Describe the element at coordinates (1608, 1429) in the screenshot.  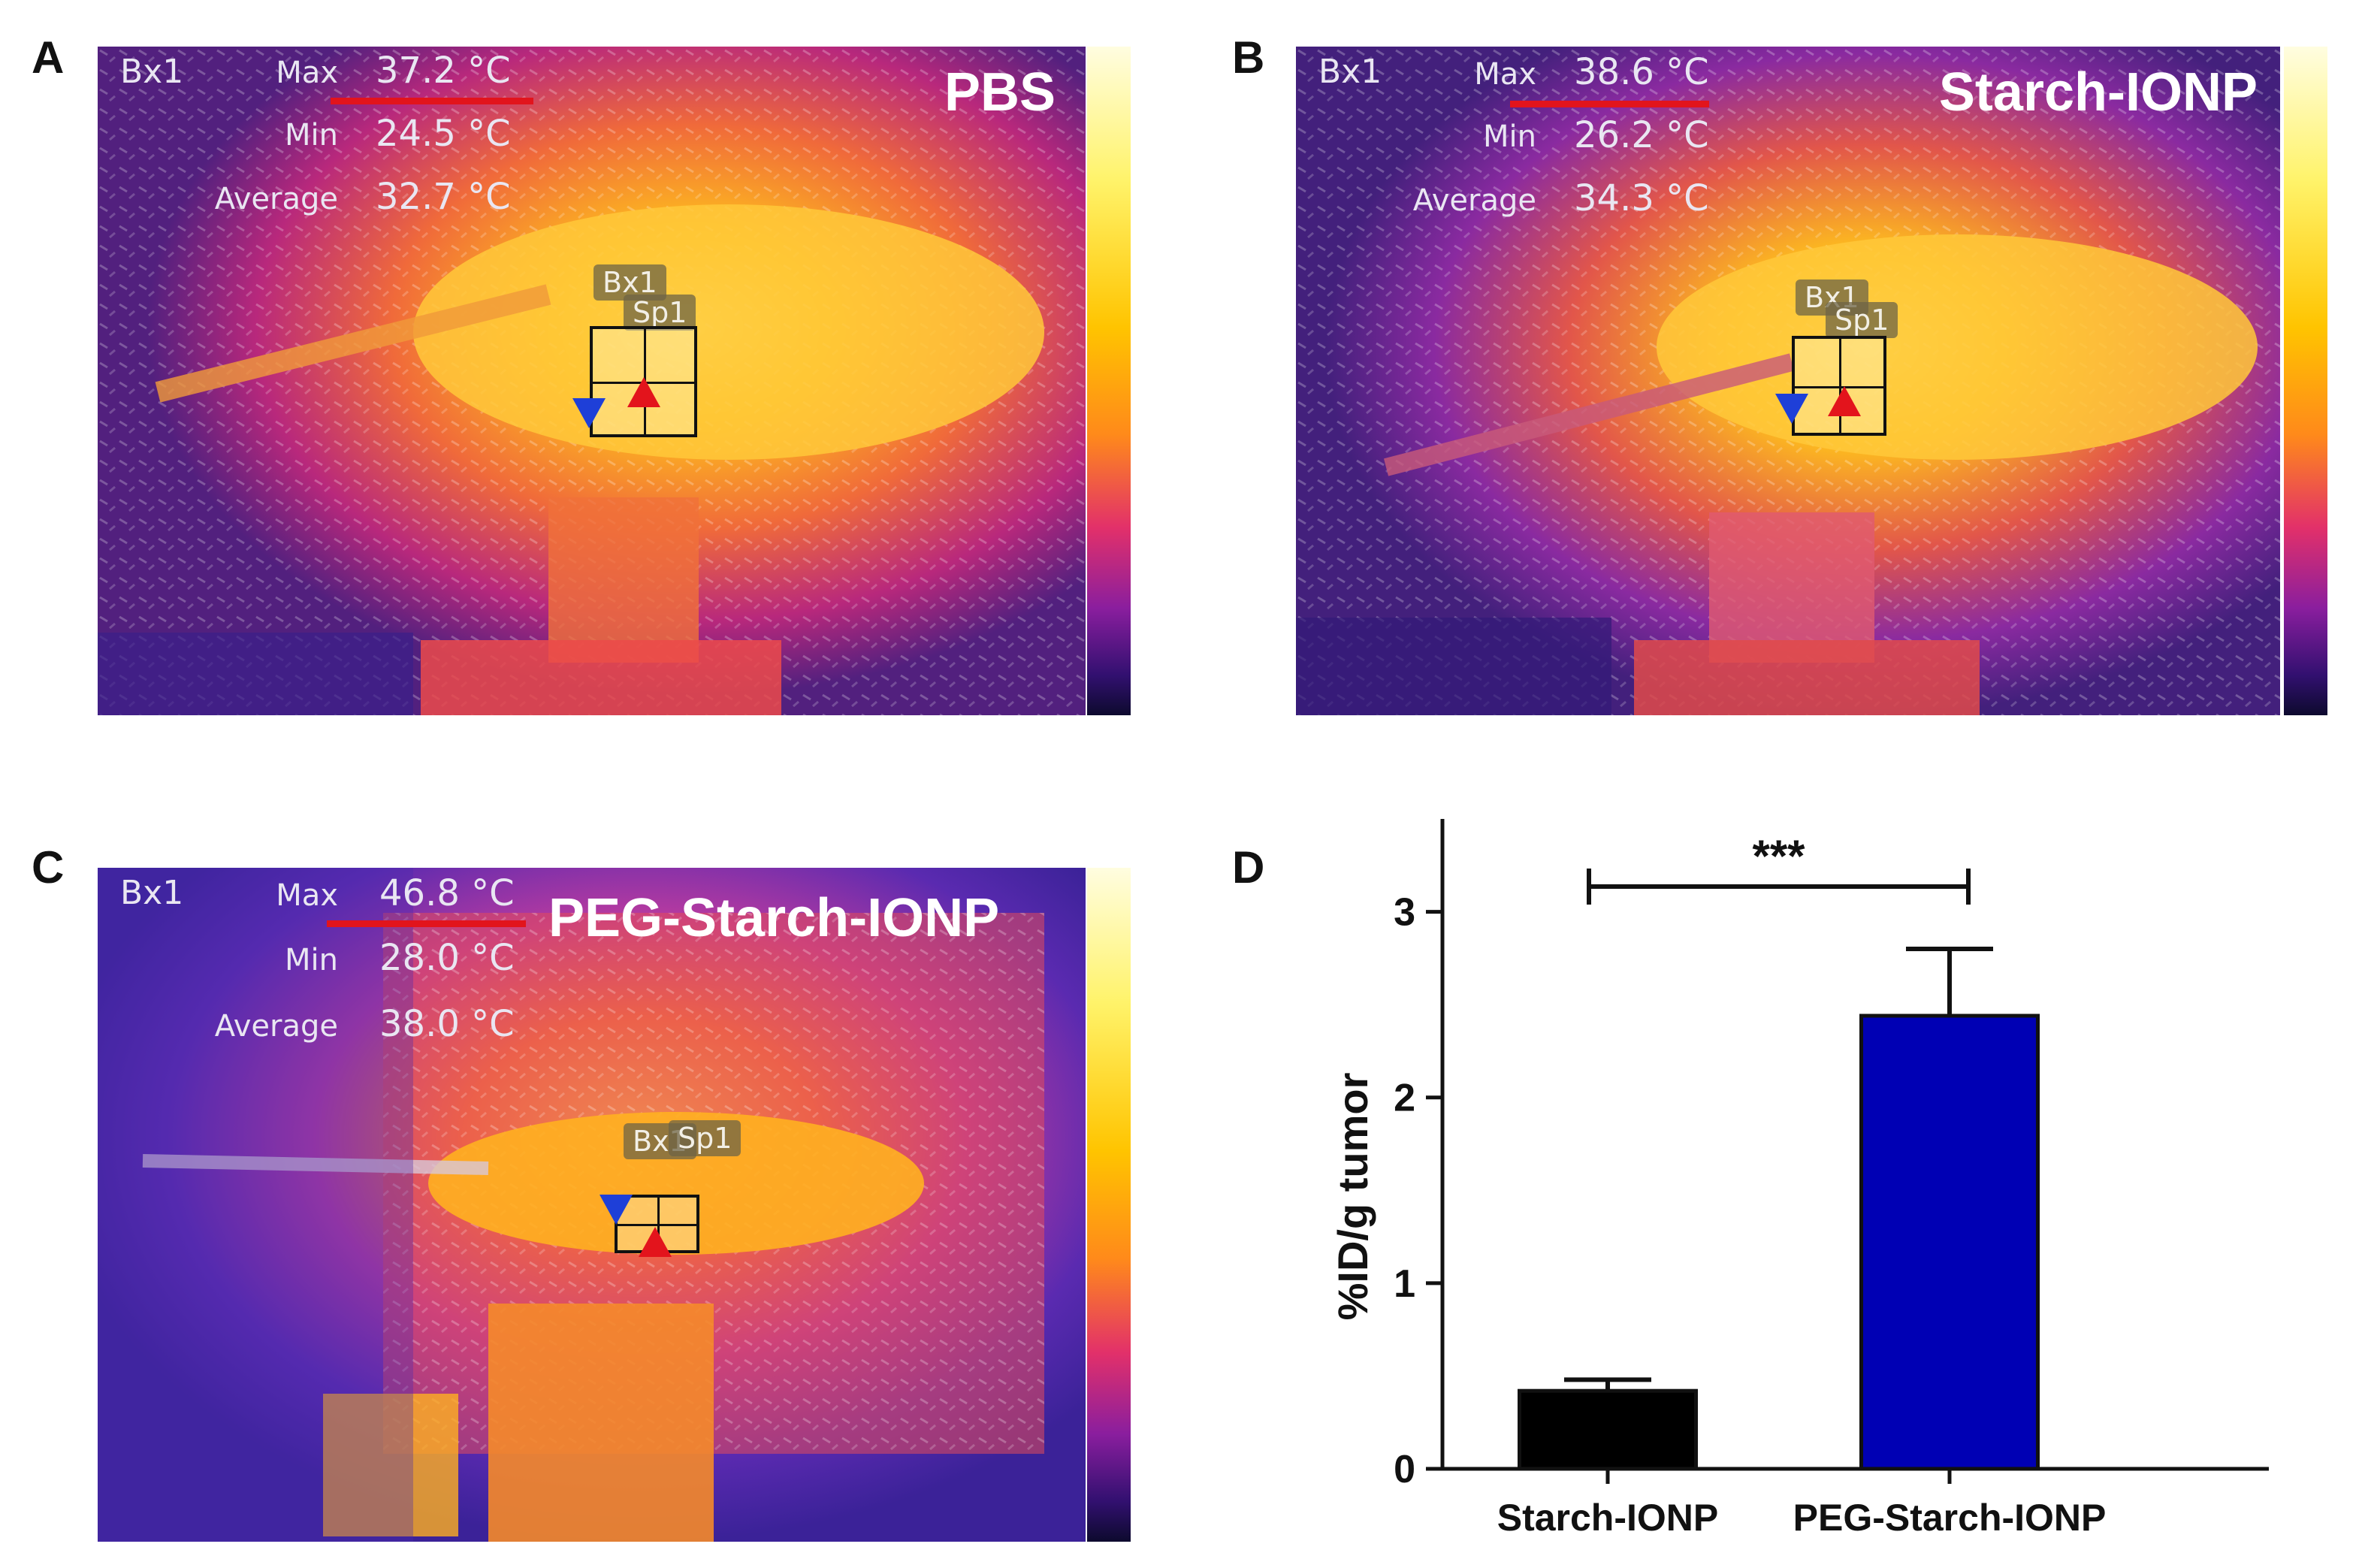
I see `bar-starch-ionp` at that location.